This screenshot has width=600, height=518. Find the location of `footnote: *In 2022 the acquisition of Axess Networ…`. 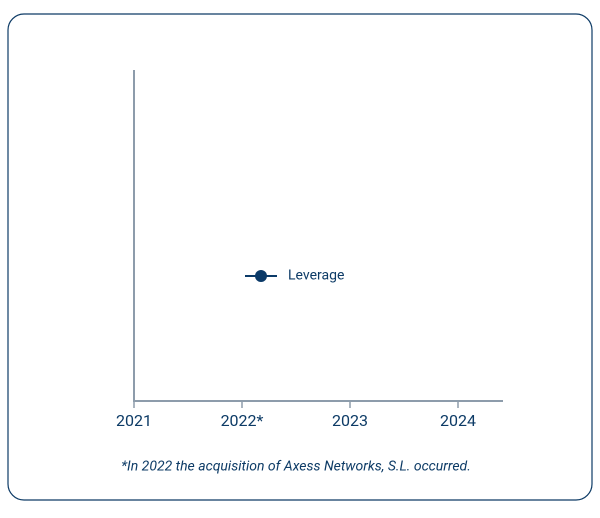

footnote: *In 2022 the acquisition of Axess Networ… is located at coordinates (296, 467).